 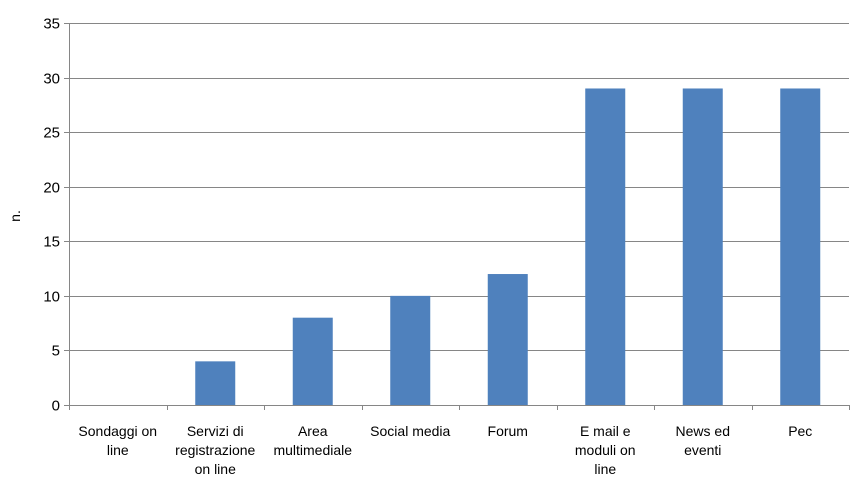 What do you see at coordinates (51, 215) in the screenshot?
I see `y-tick-labels: 0 5 10 15 20 25 30 35` at bounding box center [51, 215].